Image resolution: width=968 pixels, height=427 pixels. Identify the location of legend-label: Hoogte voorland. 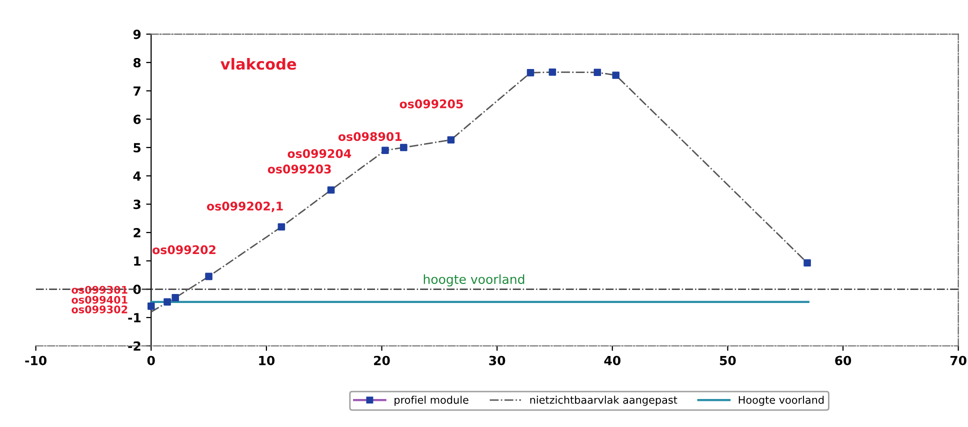
(781, 401).